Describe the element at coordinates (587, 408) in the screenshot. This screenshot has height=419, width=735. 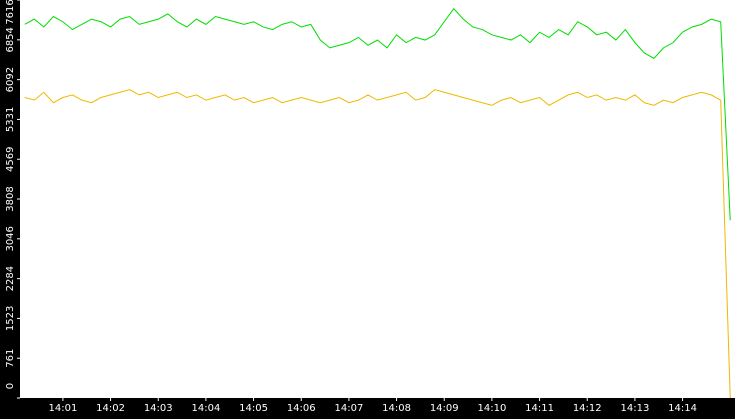
I see `x-tick-label: 14:12` at that location.